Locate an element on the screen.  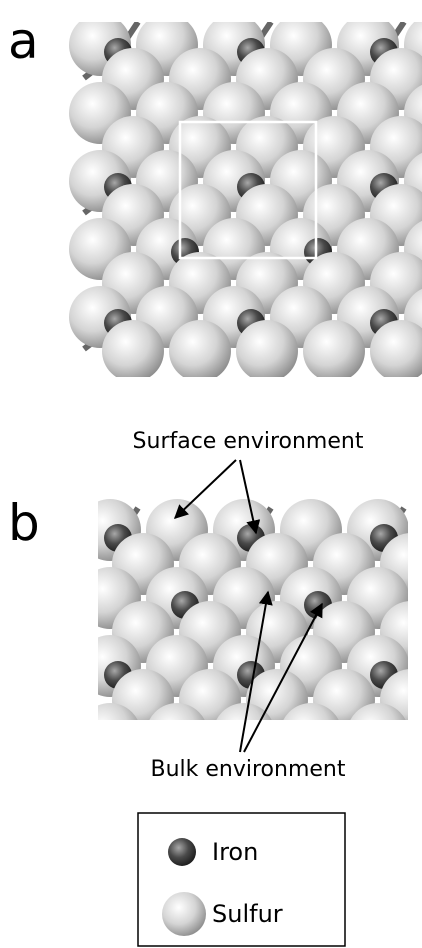
panel-label: b is located at coordinates (24, 523).